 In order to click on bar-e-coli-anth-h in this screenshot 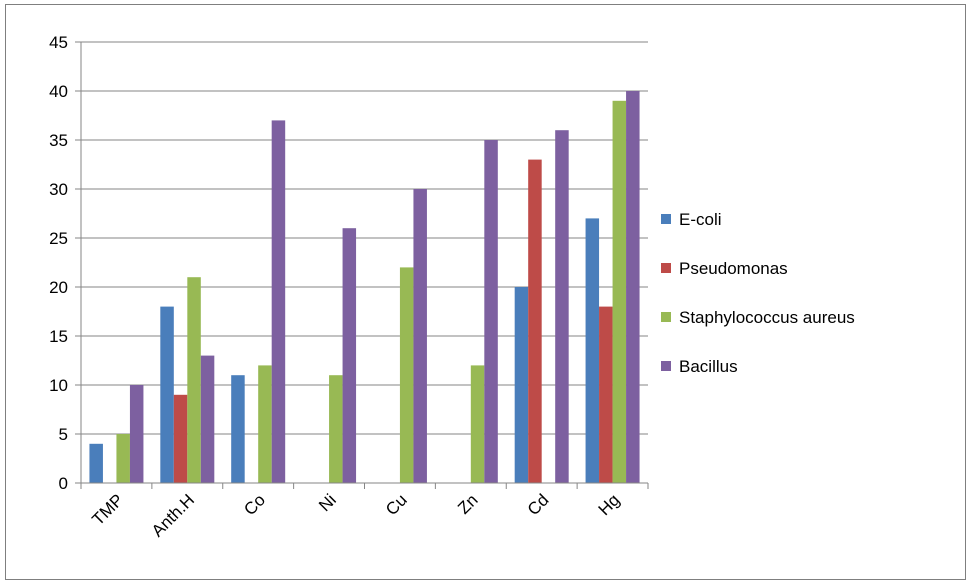, I will do `click(167, 394)`.